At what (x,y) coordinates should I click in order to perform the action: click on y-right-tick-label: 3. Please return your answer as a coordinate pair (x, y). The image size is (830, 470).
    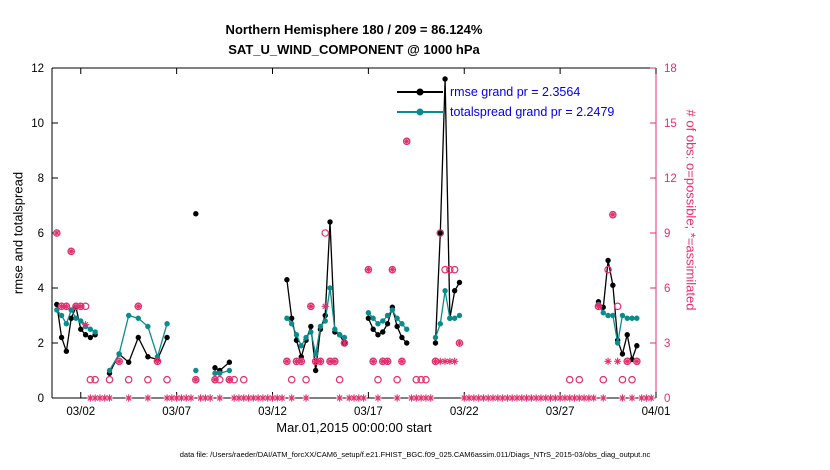
    Looking at the image, I should click on (667, 344).